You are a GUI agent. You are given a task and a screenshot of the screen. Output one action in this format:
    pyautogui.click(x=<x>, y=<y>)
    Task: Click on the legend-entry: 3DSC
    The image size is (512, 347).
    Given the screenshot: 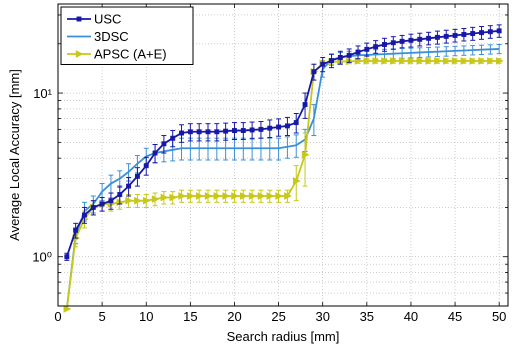 What is the action you would take?
    pyautogui.click(x=111, y=36)
    